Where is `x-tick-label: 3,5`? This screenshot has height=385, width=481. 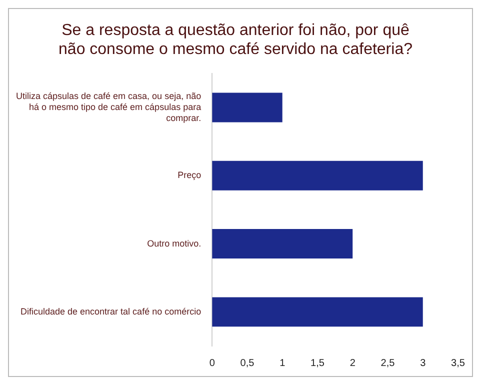 x-tick-label: 3,5 is located at coordinates (458, 363).